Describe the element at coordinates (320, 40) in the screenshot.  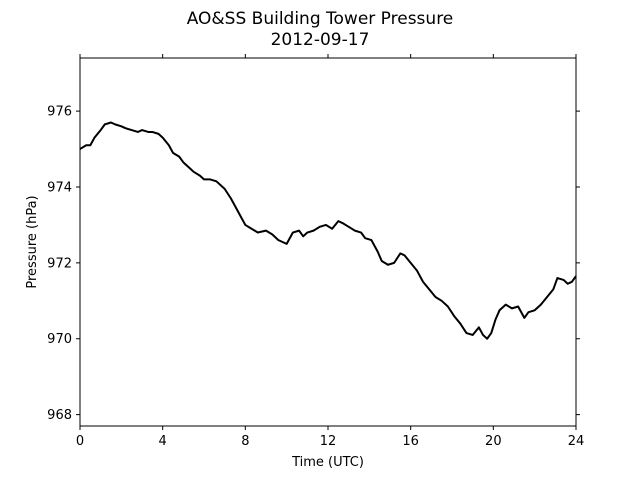
I see `chart-subtitle: 2012-09-17` at that location.